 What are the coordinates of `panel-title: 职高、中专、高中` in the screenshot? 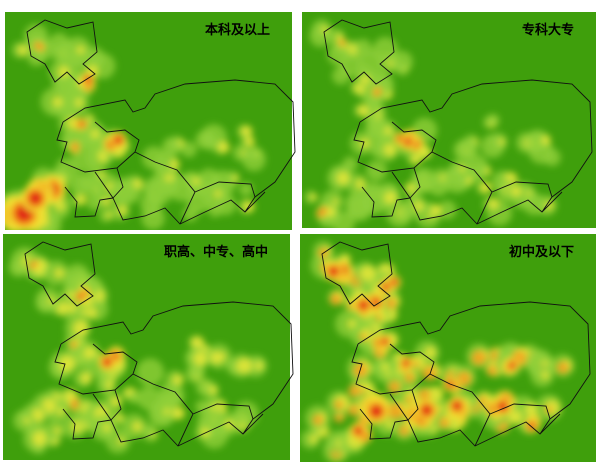 It's located at (216, 252).